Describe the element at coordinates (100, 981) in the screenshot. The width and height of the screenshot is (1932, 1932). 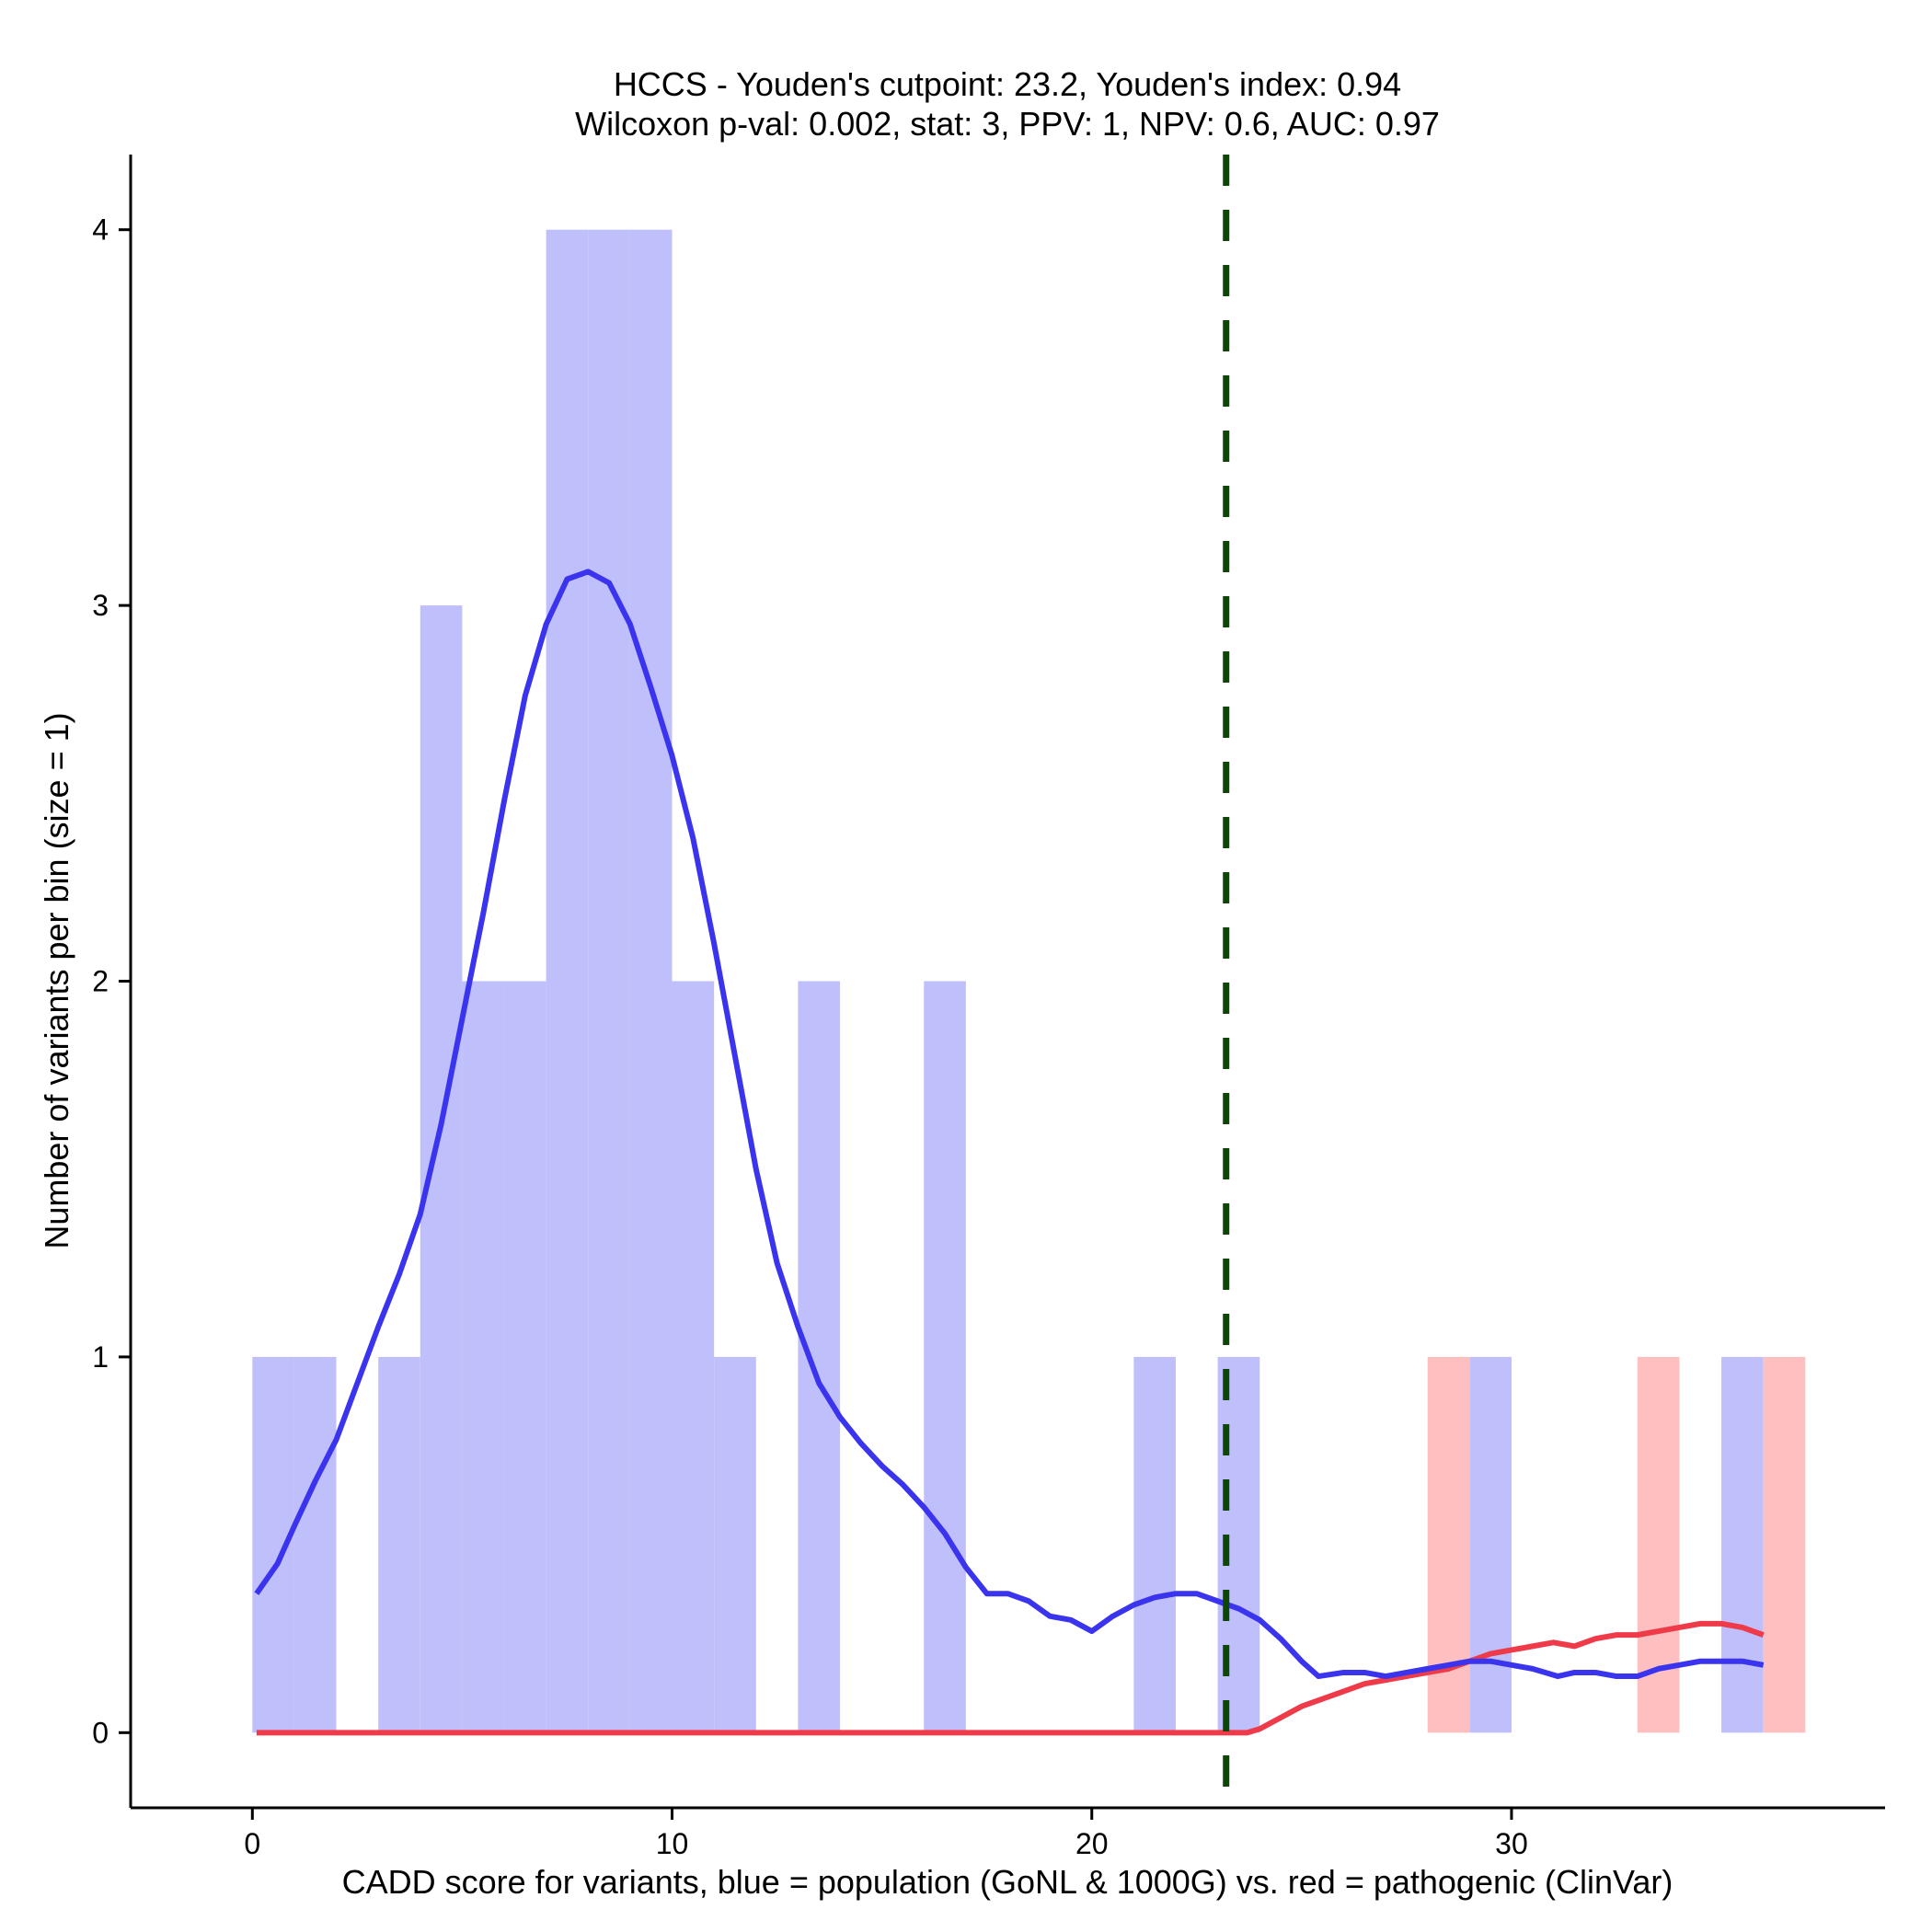
I see `y-tick-label: 2` at that location.